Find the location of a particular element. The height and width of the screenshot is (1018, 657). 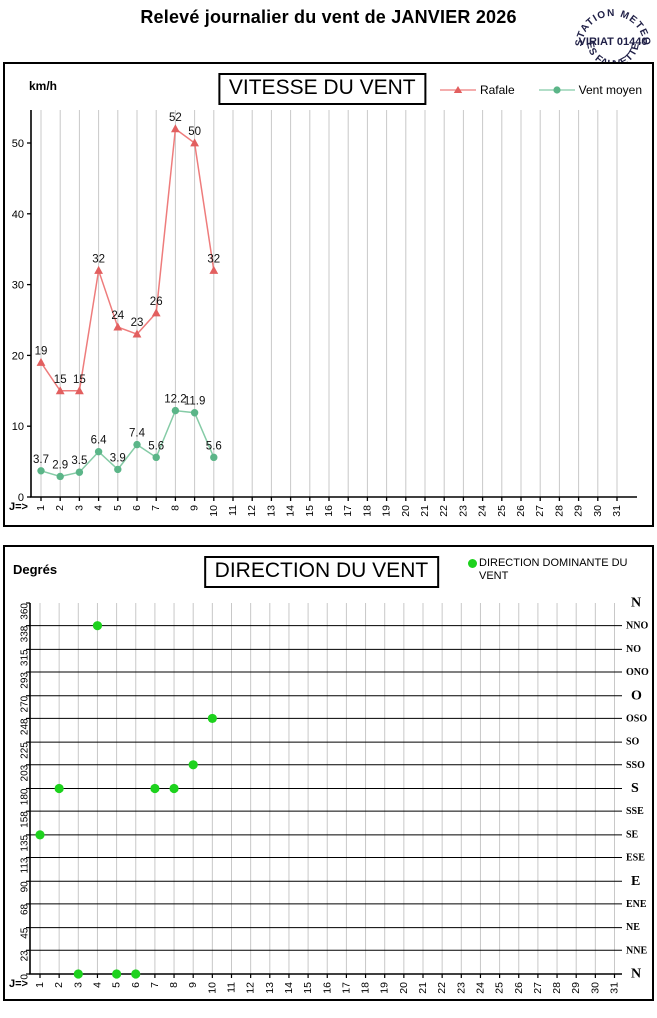

speed-chart-title: VITESSE DU VENT is located at coordinates (322, 89).